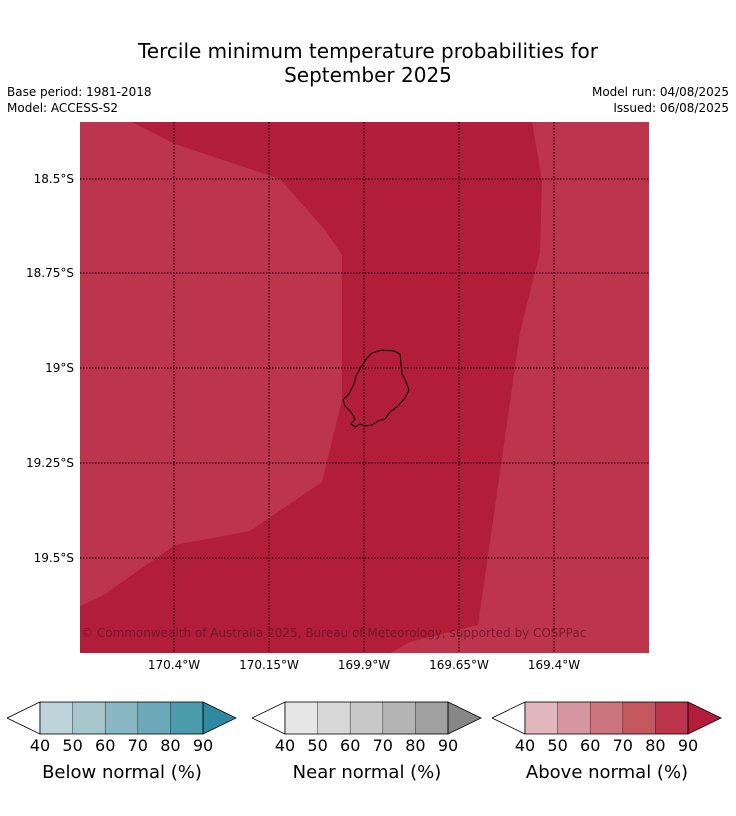 Image resolution: width=736 pixels, height=816 pixels. Describe the element at coordinates (368, 75) in the screenshot. I see `title-line-2: September 2025` at that location.